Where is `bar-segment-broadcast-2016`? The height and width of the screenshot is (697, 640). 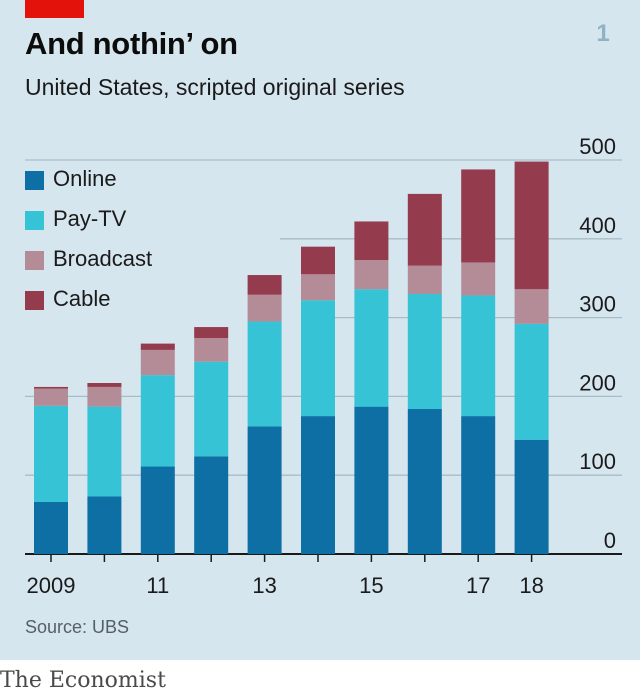 bar-segment-broadcast-2016 is located at coordinates (424, 279).